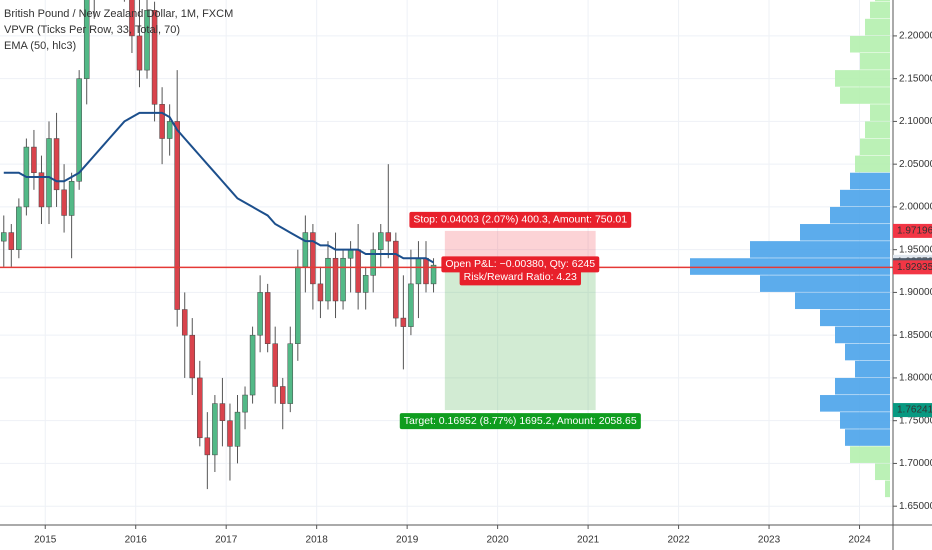 This screenshot has width=932, height=550. I want to click on x-tick-label: 2022, so click(678, 540).